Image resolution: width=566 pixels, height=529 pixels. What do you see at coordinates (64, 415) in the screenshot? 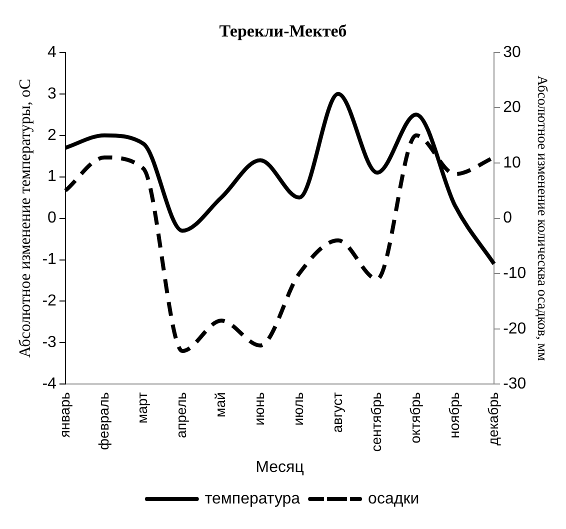
I see `x-tick-label: январь` at bounding box center [64, 415].